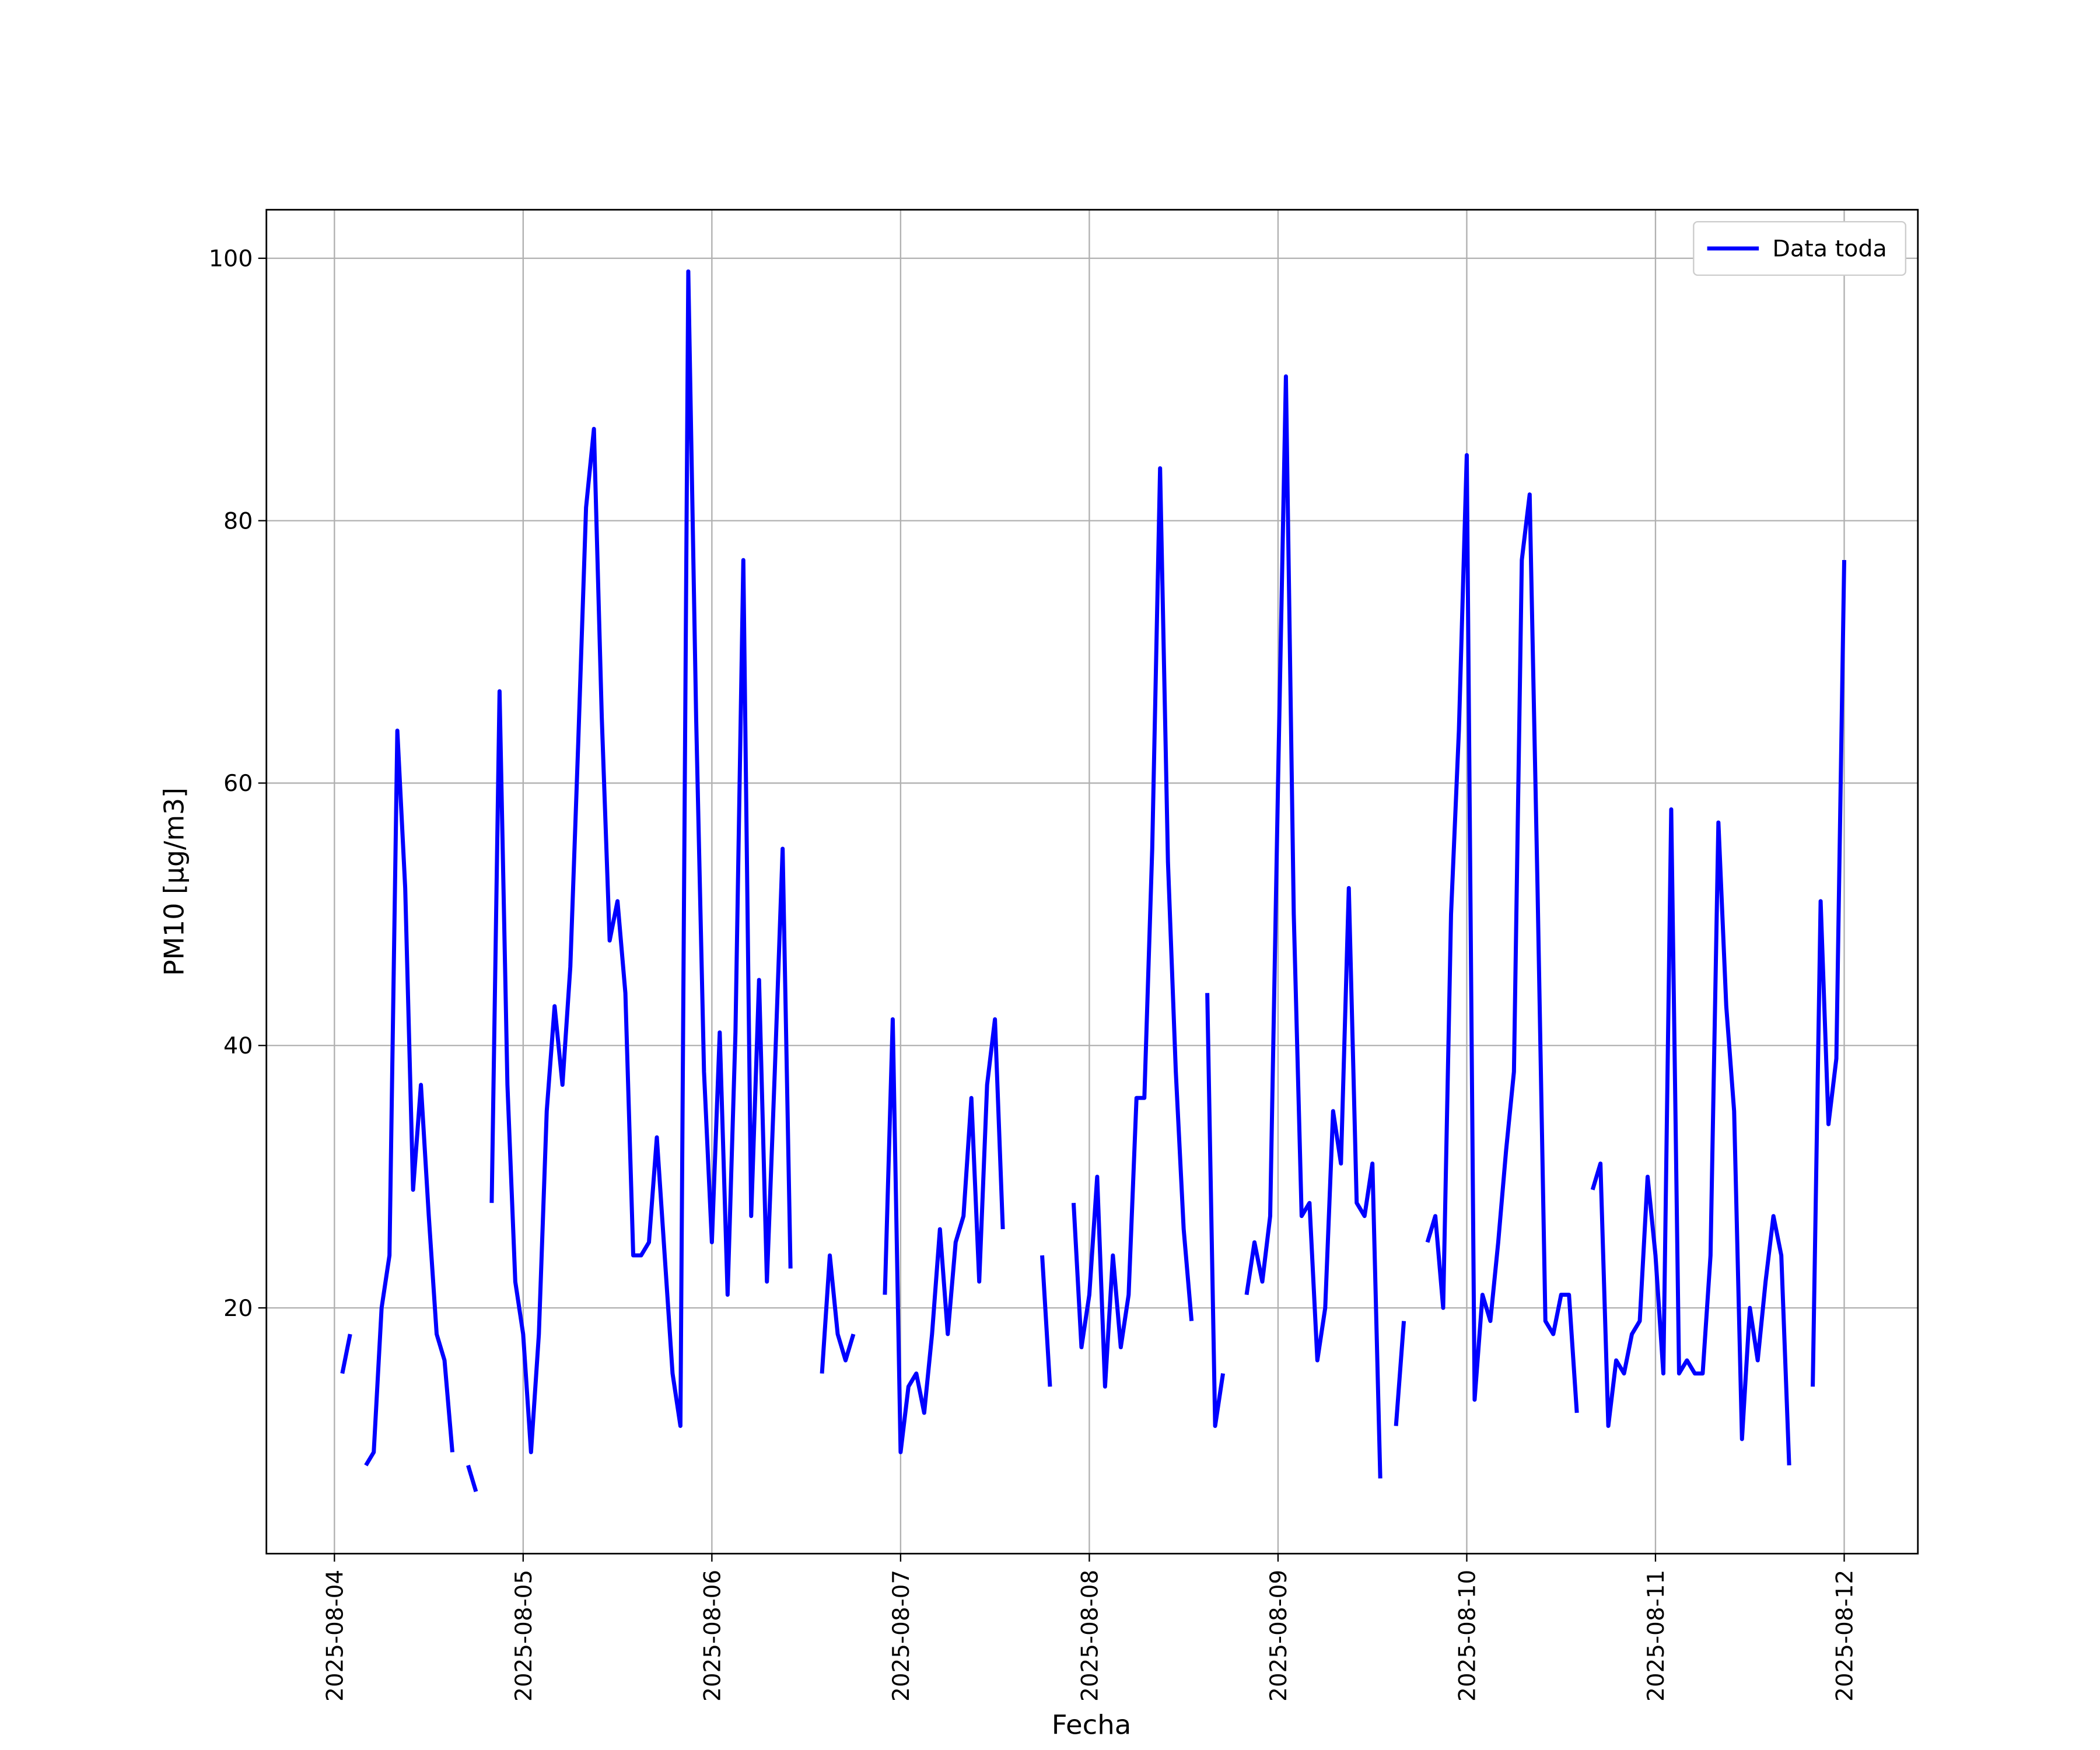 Image resolution: width=2100 pixels, height=1750 pixels. I want to click on x-tick-label: 2025-08-12, so click(1845, 1636).